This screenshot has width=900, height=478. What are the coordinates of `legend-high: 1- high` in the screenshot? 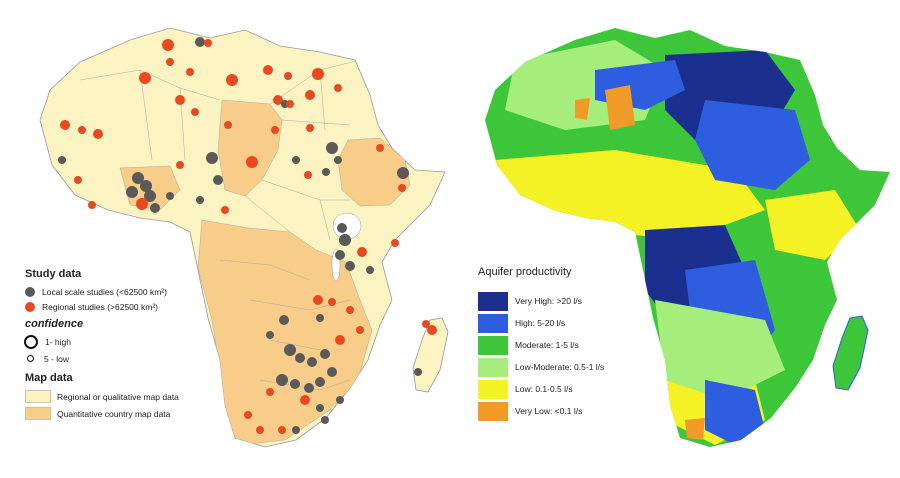 It's located at (124, 342).